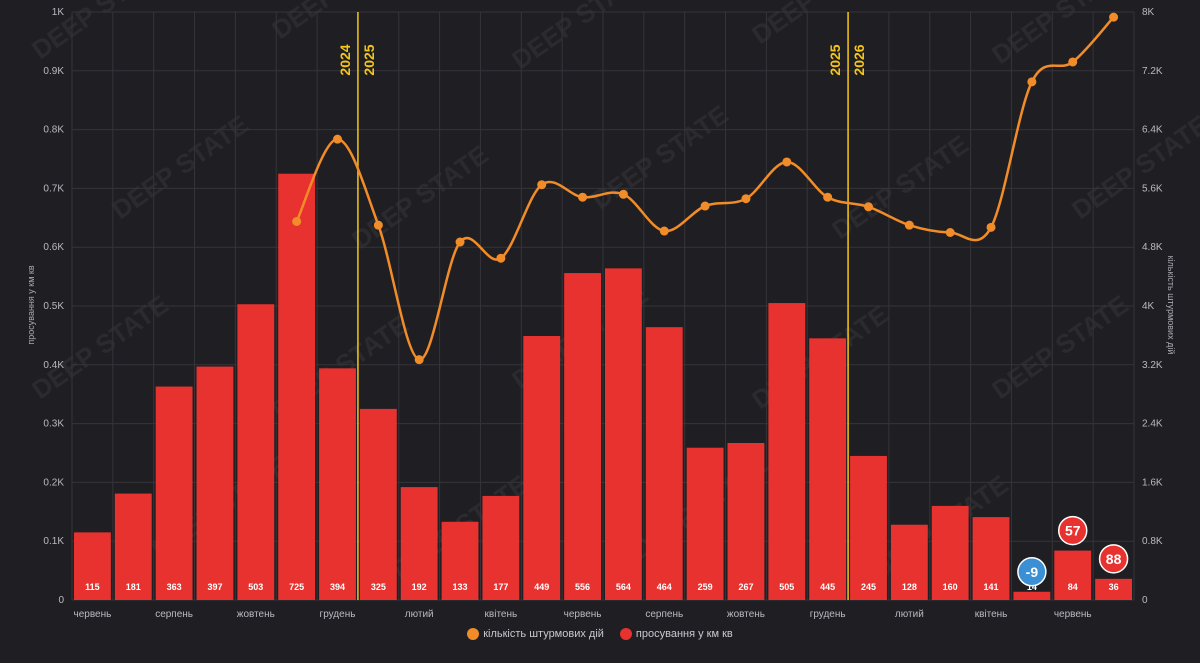  I want to click on legend-label-assaults: кількість штурмових дій, so click(543, 634).